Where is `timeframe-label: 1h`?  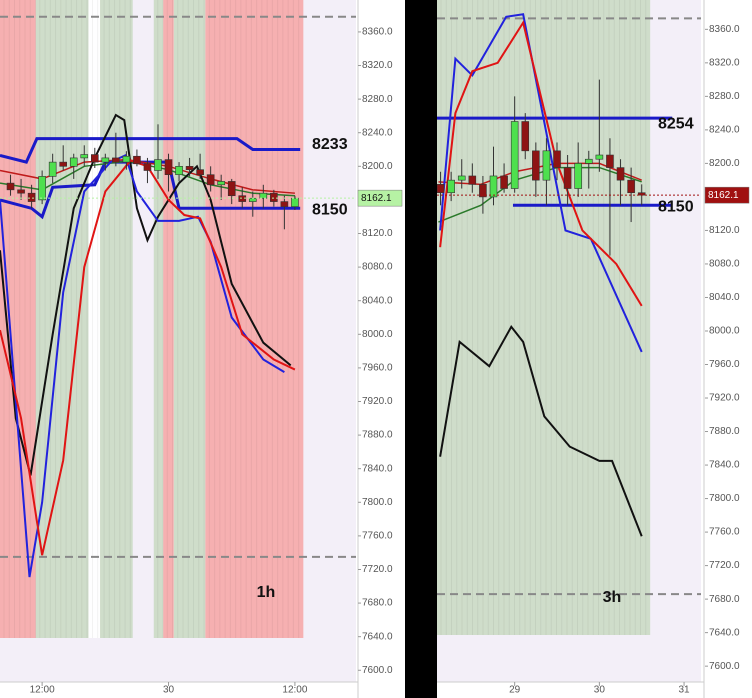 timeframe-label: 1h is located at coordinates (266, 592).